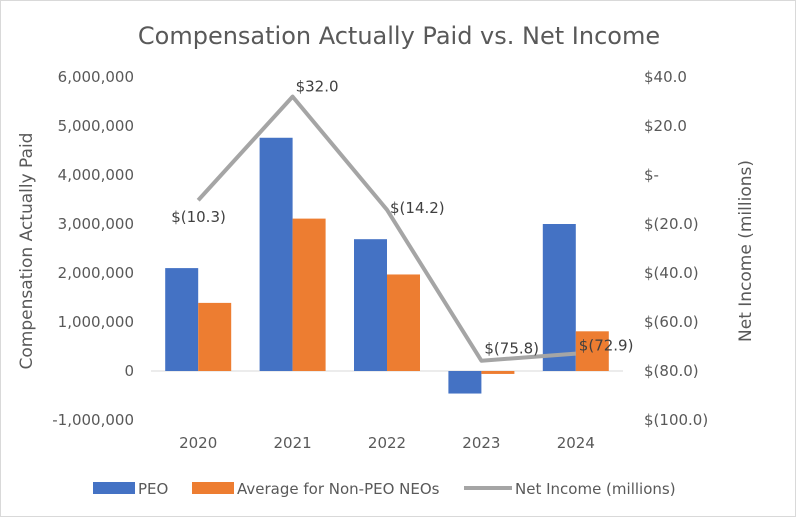  I want to click on y2-tick-label: $(60.0), so click(671, 322).